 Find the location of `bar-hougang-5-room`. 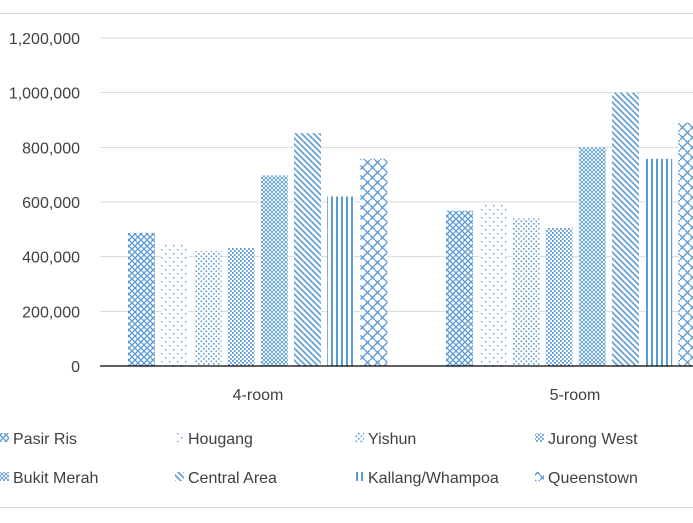

bar-hougang-5-room is located at coordinates (493, 284).